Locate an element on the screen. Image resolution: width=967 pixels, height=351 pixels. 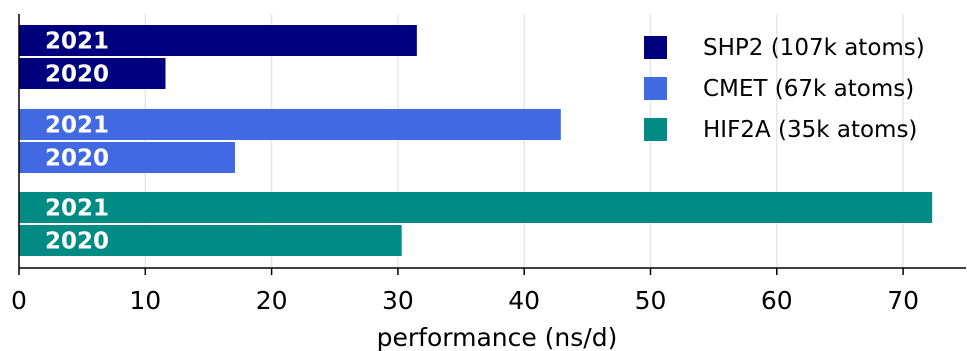
x-axis-title: performance (ns/d) is located at coordinates (497, 337).